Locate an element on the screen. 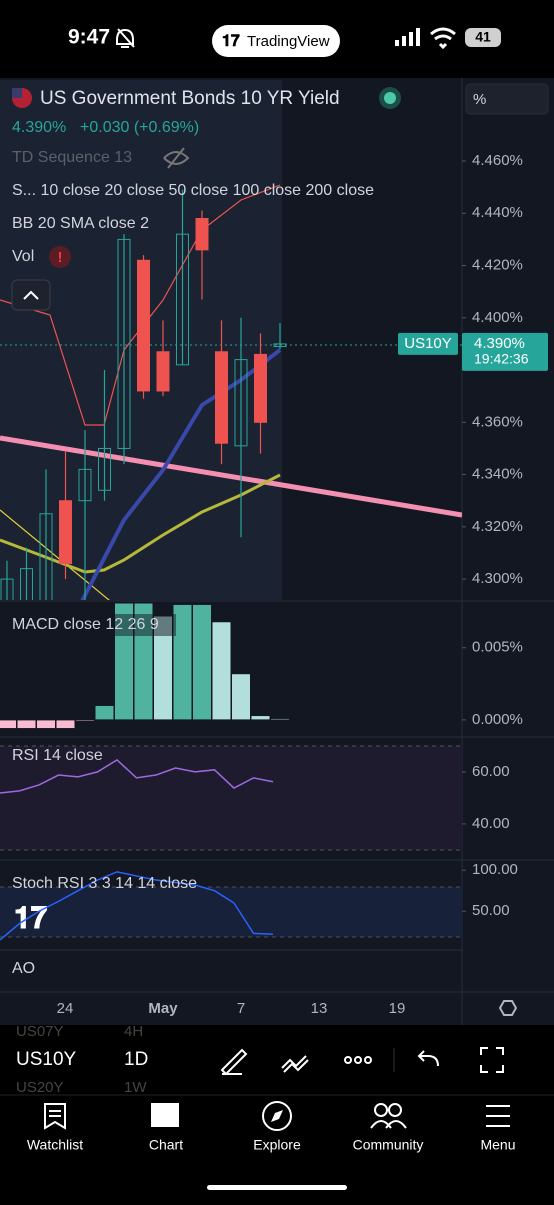  hidden-icon is located at coordinates (176, 158).